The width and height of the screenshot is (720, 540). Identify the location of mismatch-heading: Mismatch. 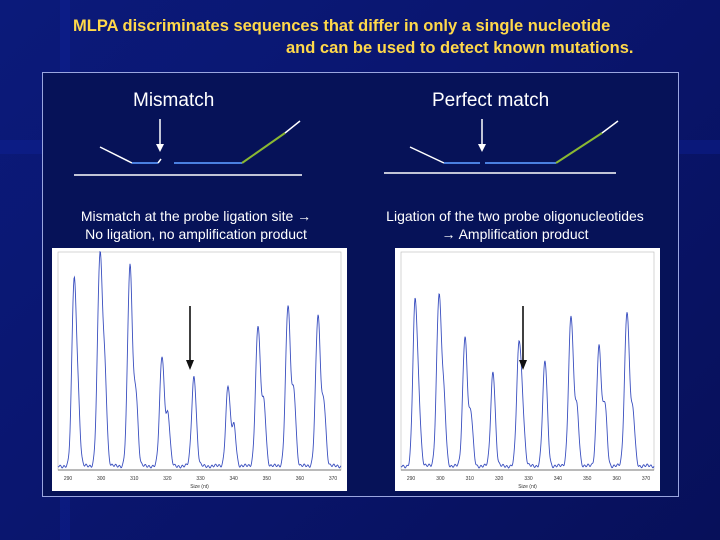
(174, 100).